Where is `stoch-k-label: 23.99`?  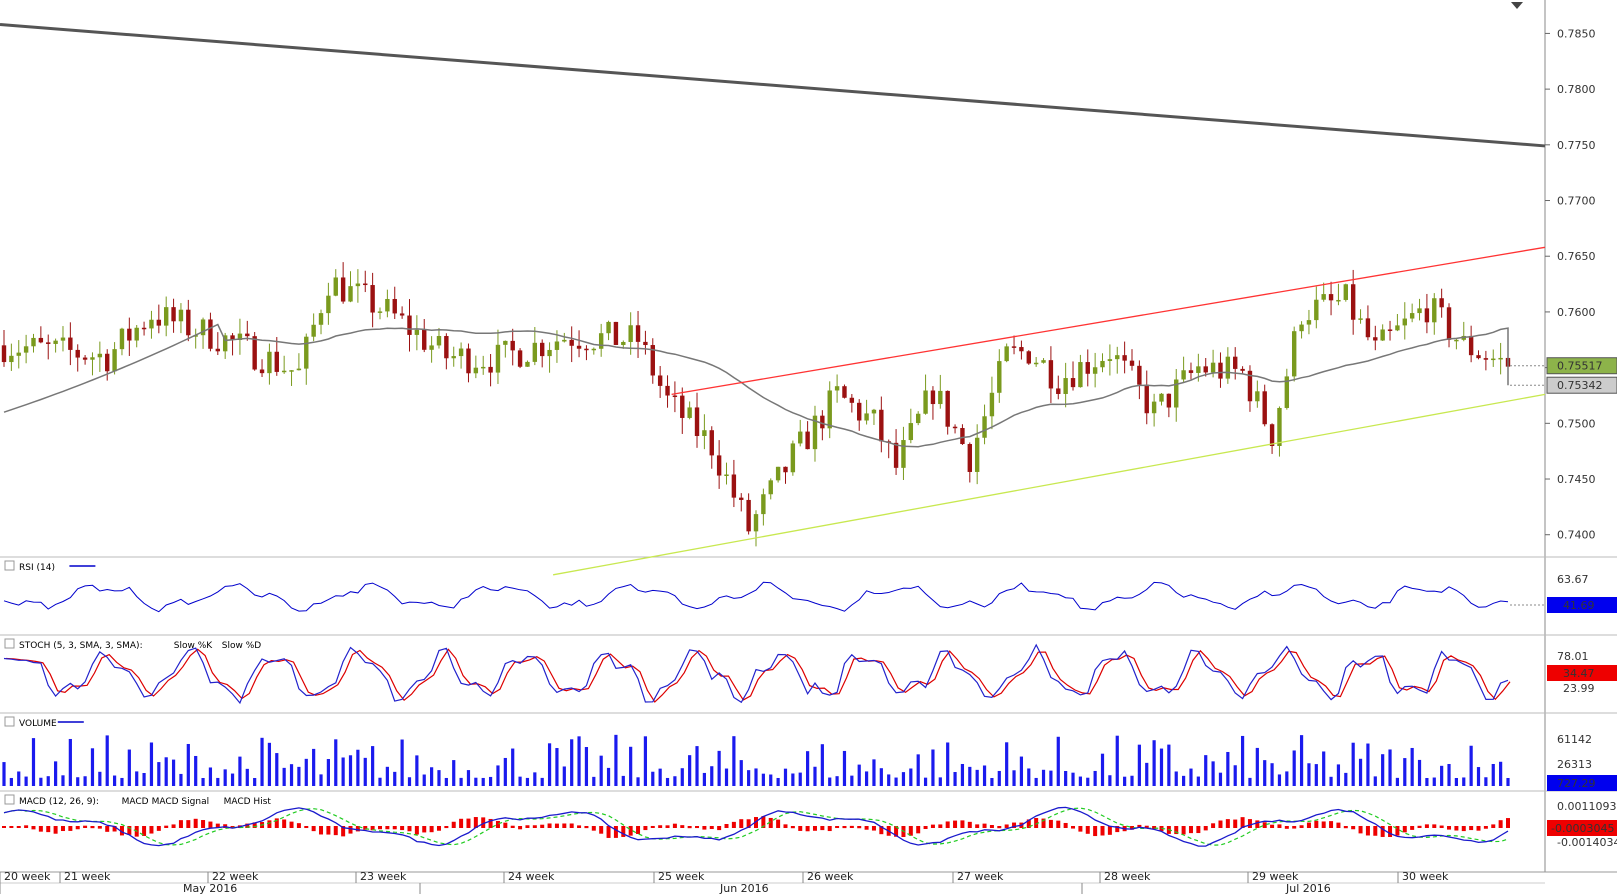
stoch-k-label: 23.99 is located at coordinates (1579, 688).